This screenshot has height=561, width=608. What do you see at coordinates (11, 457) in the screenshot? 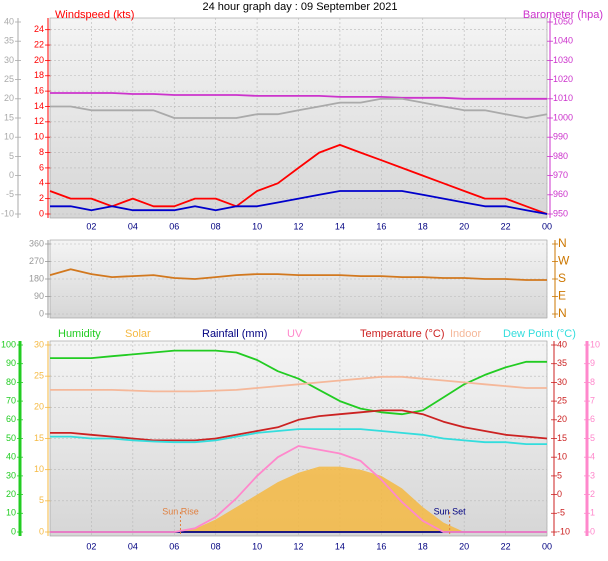
I see `y3-tick-label: 40` at bounding box center [11, 457].